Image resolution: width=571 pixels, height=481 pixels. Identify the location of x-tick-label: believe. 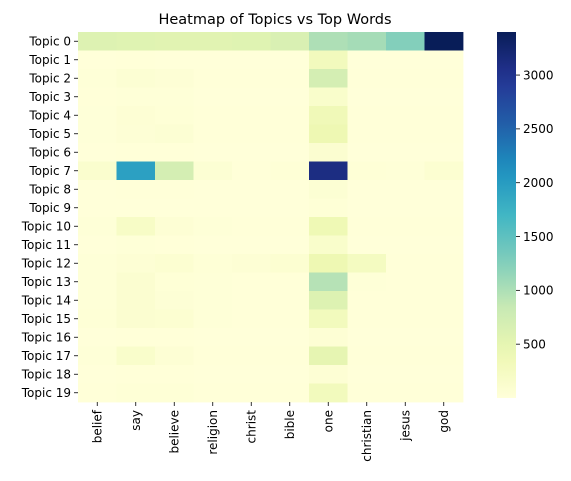
(175, 432).